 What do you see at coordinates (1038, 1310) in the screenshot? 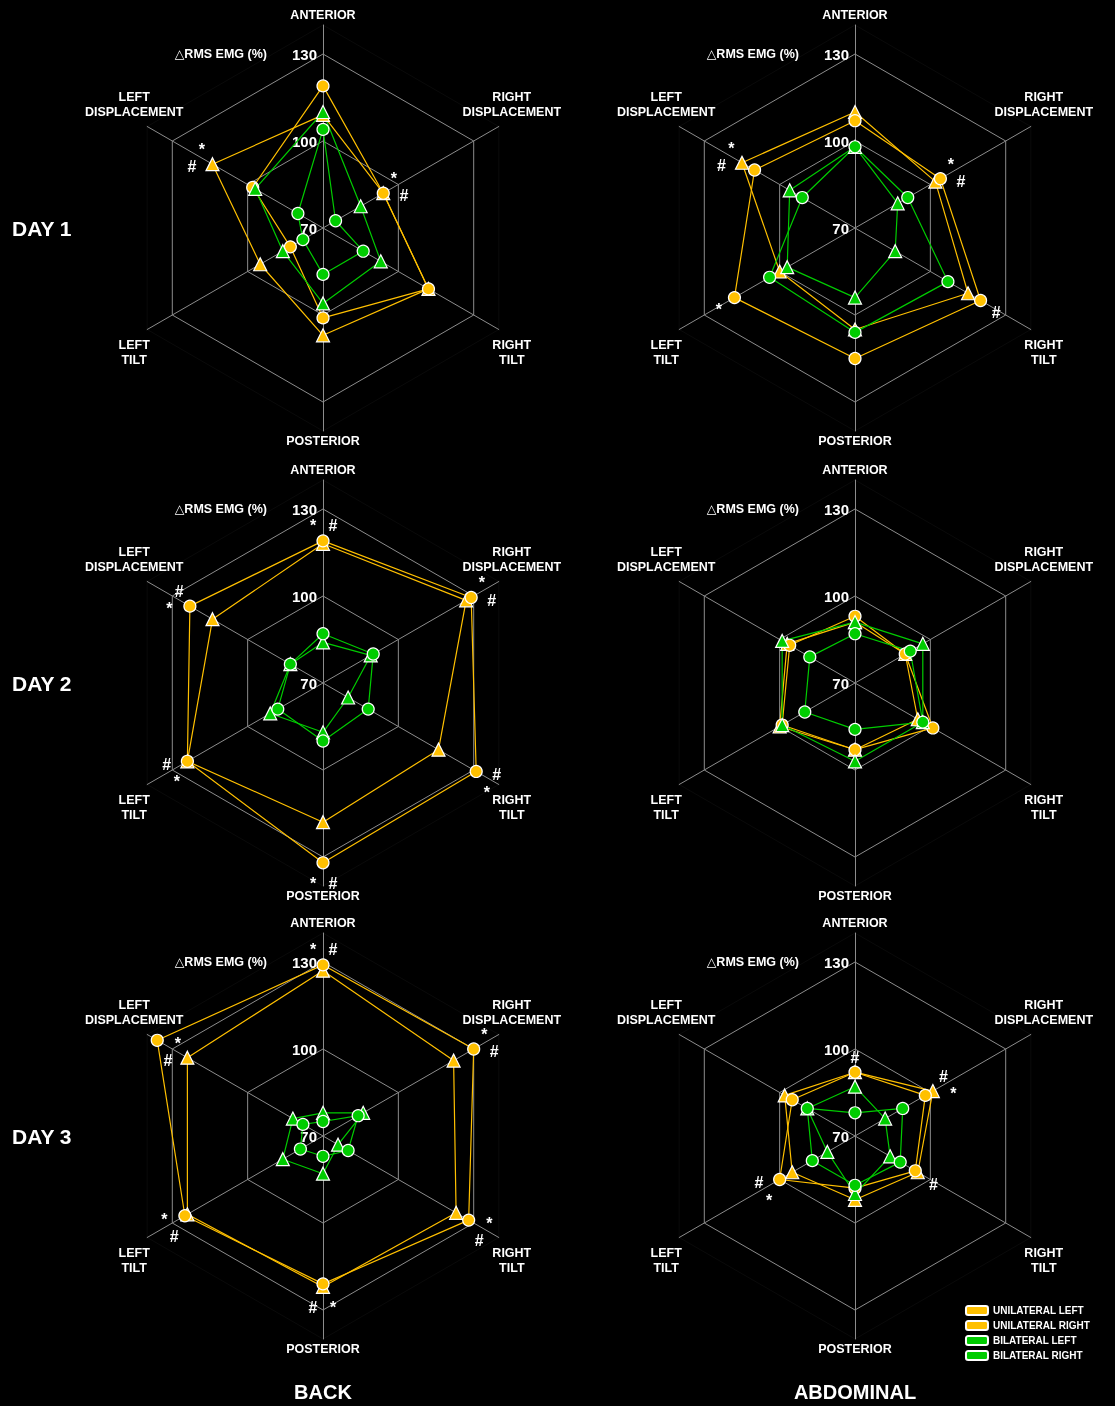
I see `legend-label: UNILATERAL LEFT` at bounding box center [1038, 1310].